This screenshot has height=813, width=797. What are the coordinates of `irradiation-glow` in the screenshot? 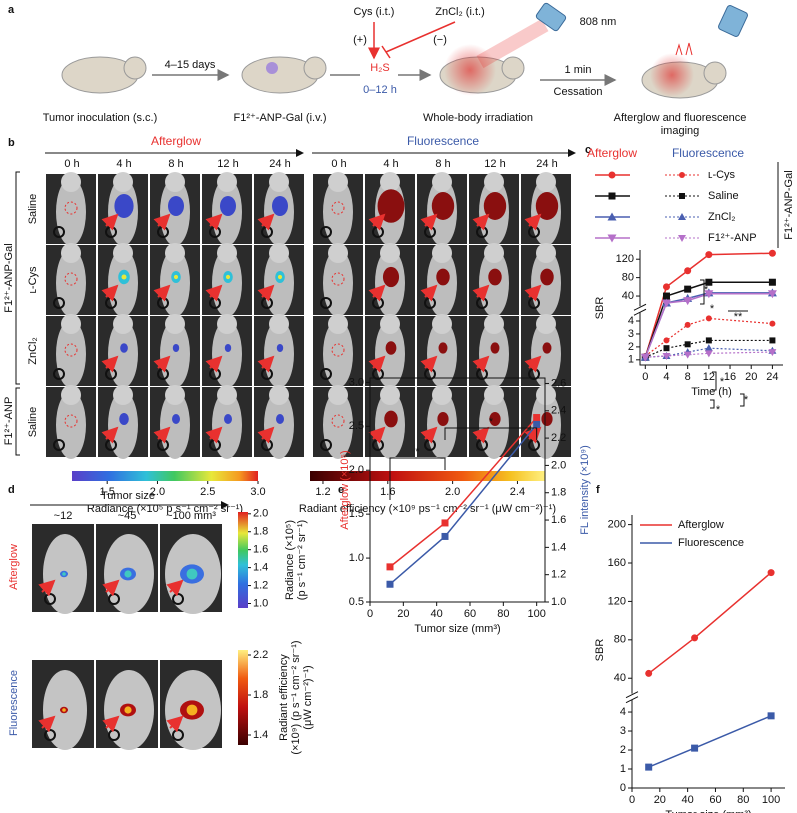 It's located at (470, 70).